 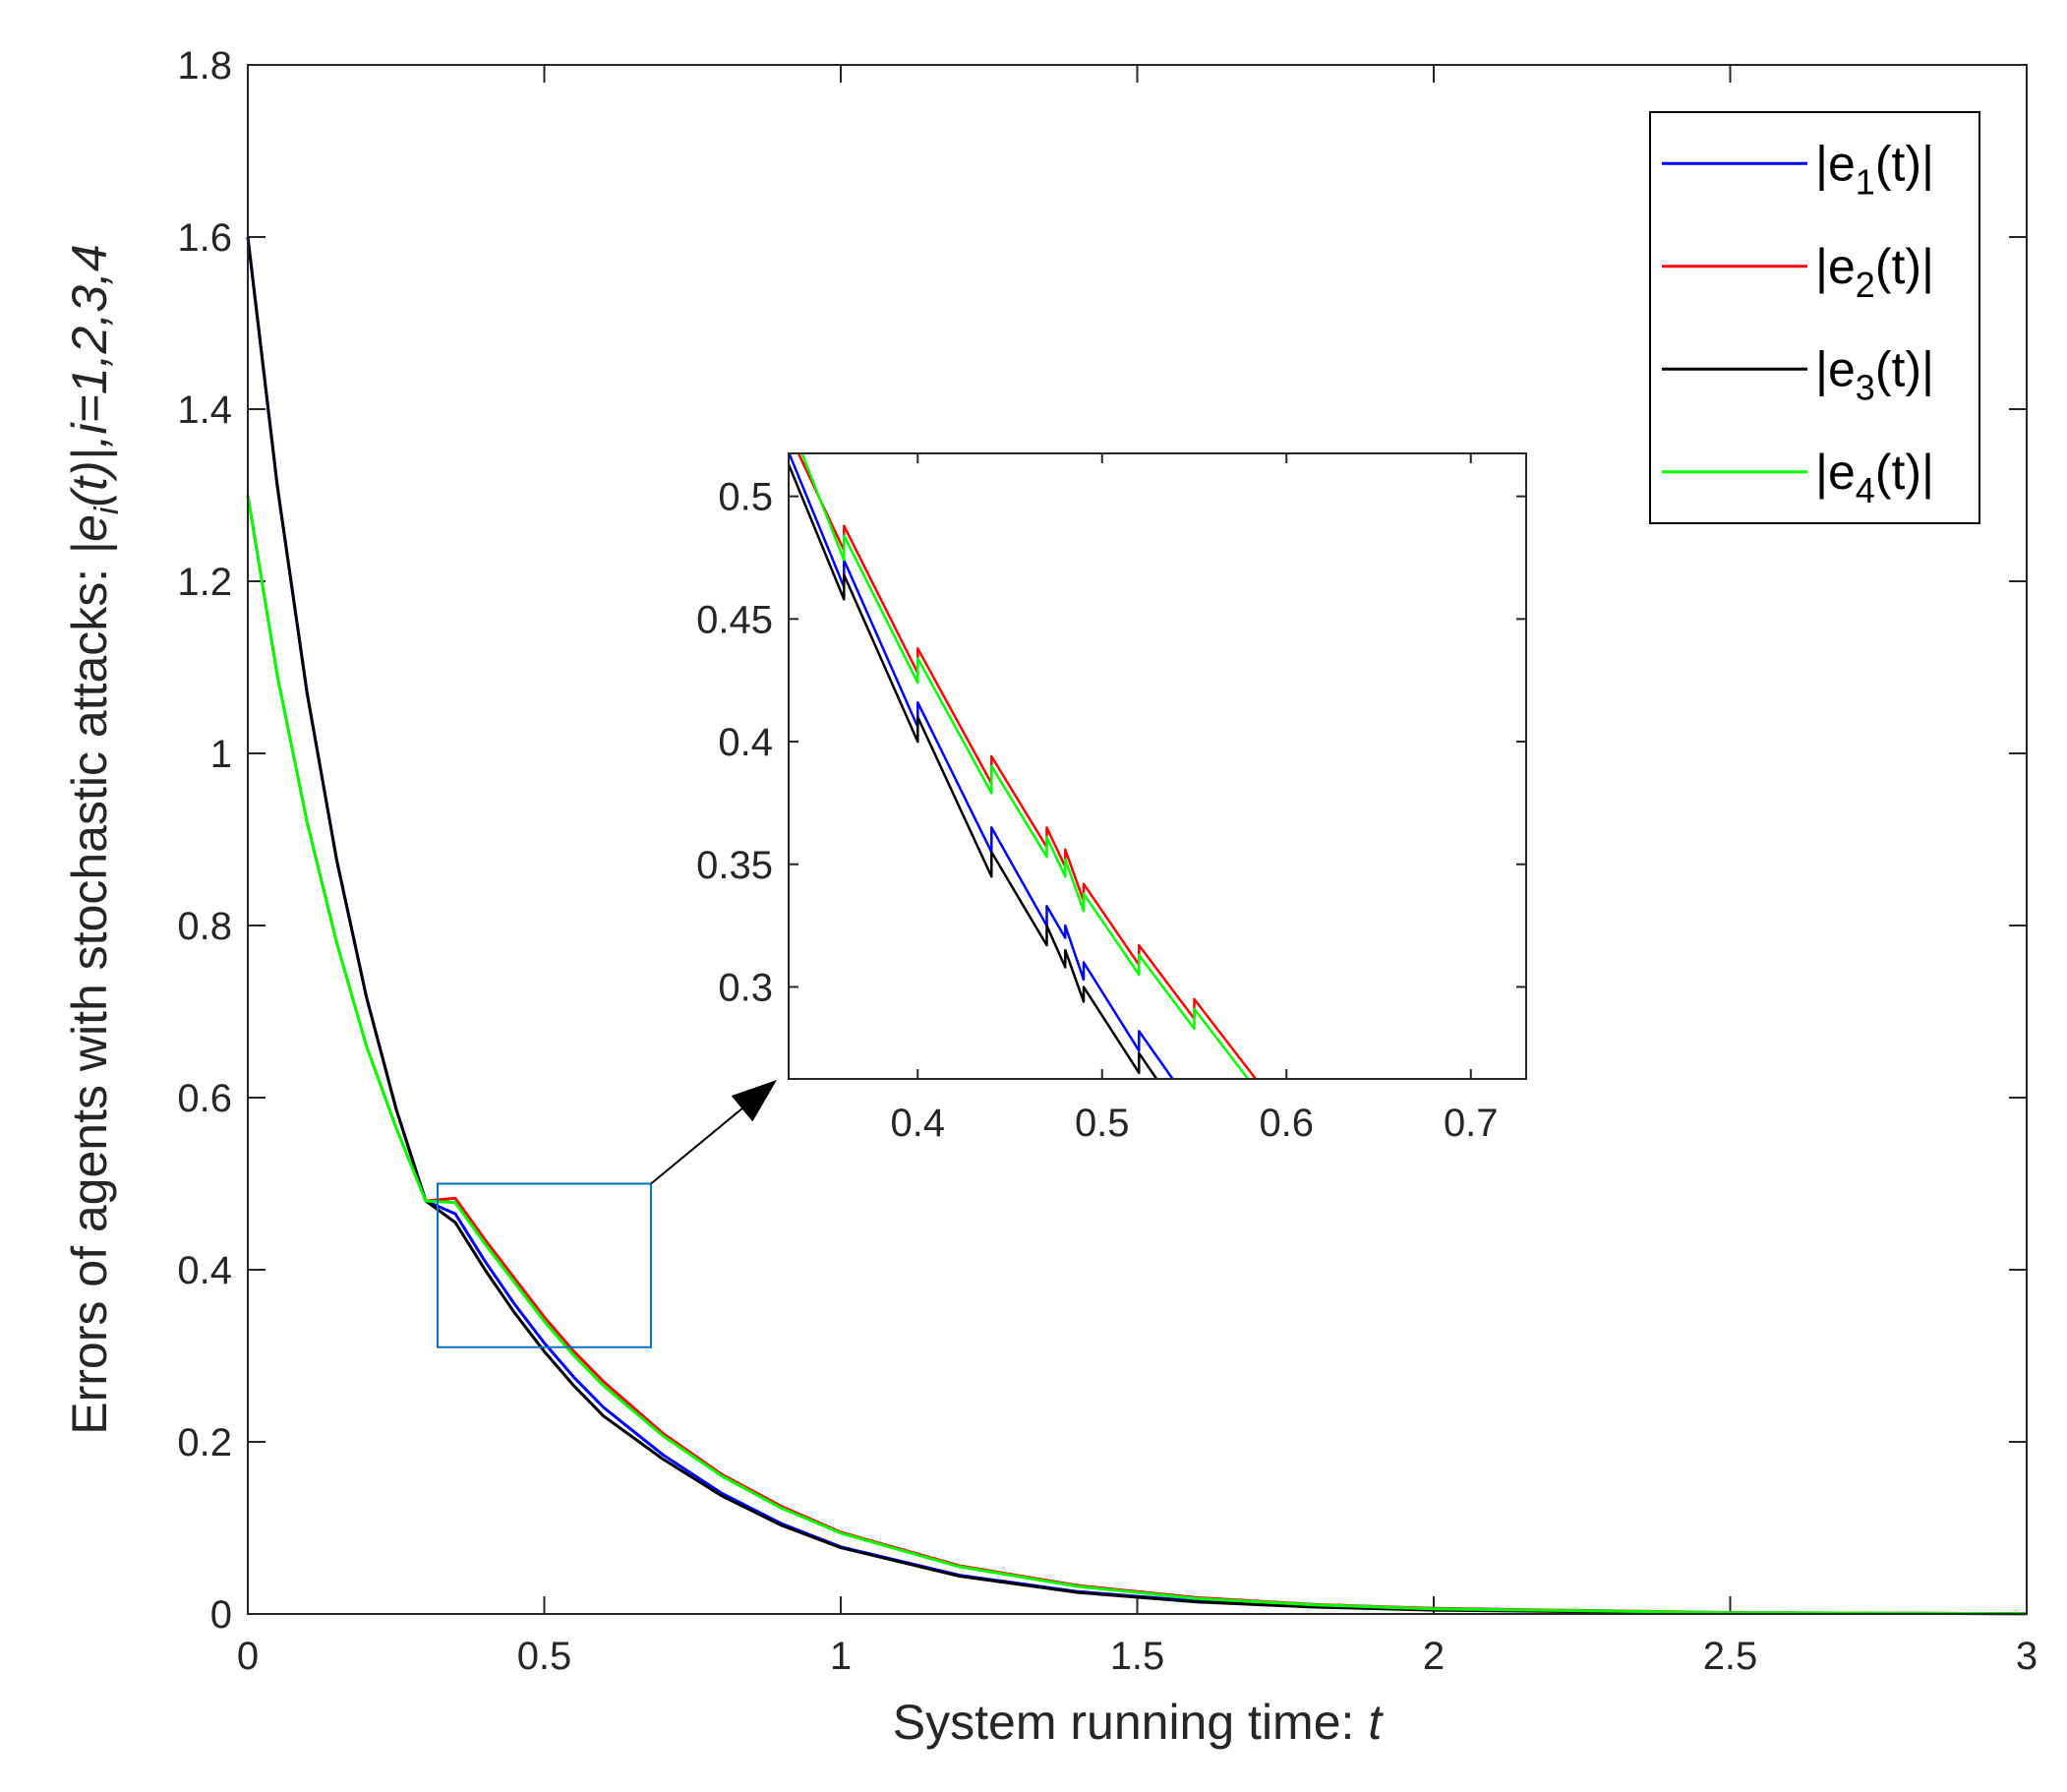 What do you see at coordinates (1434, 1656) in the screenshot?
I see `x-tick-label: 2` at bounding box center [1434, 1656].